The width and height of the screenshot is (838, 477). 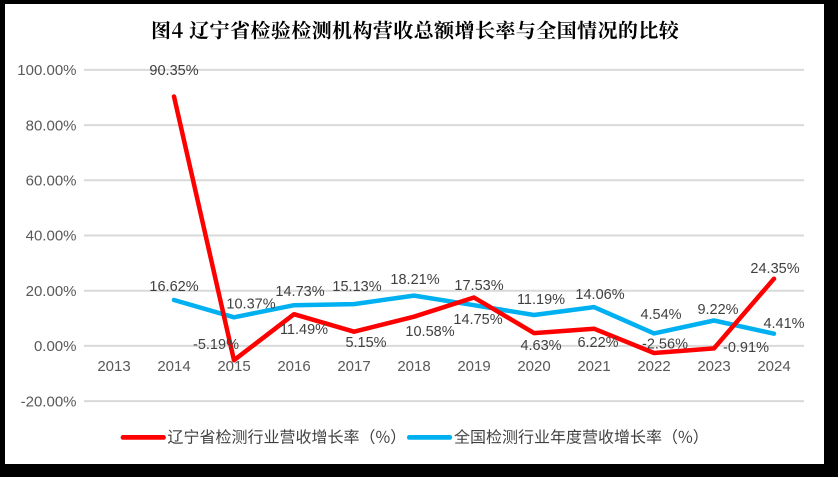 I want to click on svg-text: 90.35%, so click(x=173, y=71).